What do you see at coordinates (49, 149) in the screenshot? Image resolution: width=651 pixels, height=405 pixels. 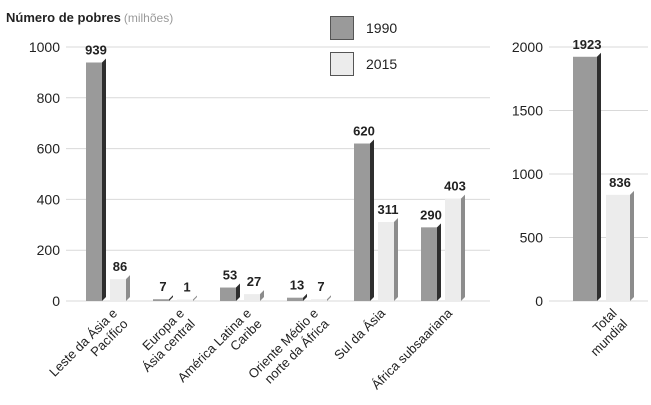 I see `y-tick-label: 600` at bounding box center [49, 149].